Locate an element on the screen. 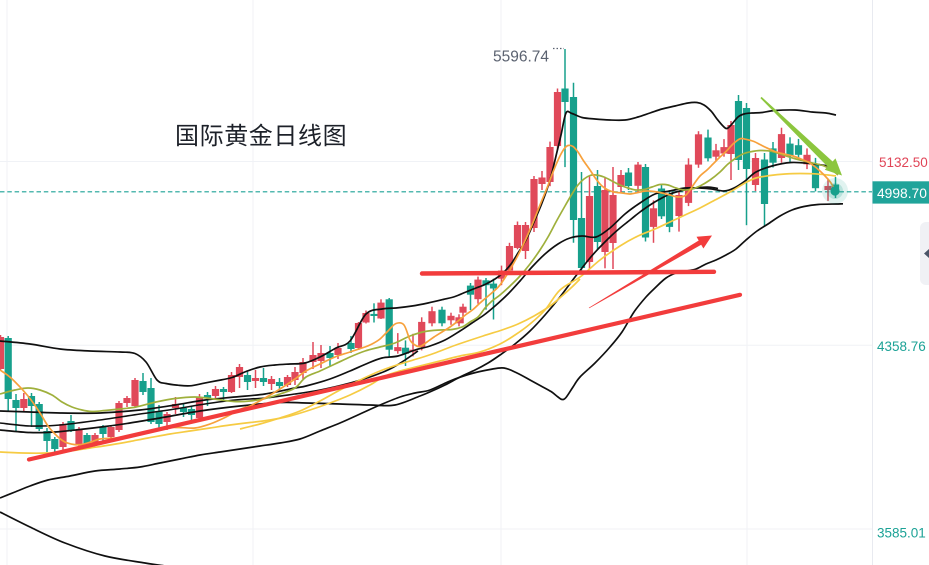  svg-text: 4358.76 is located at coordinates (901, 346).